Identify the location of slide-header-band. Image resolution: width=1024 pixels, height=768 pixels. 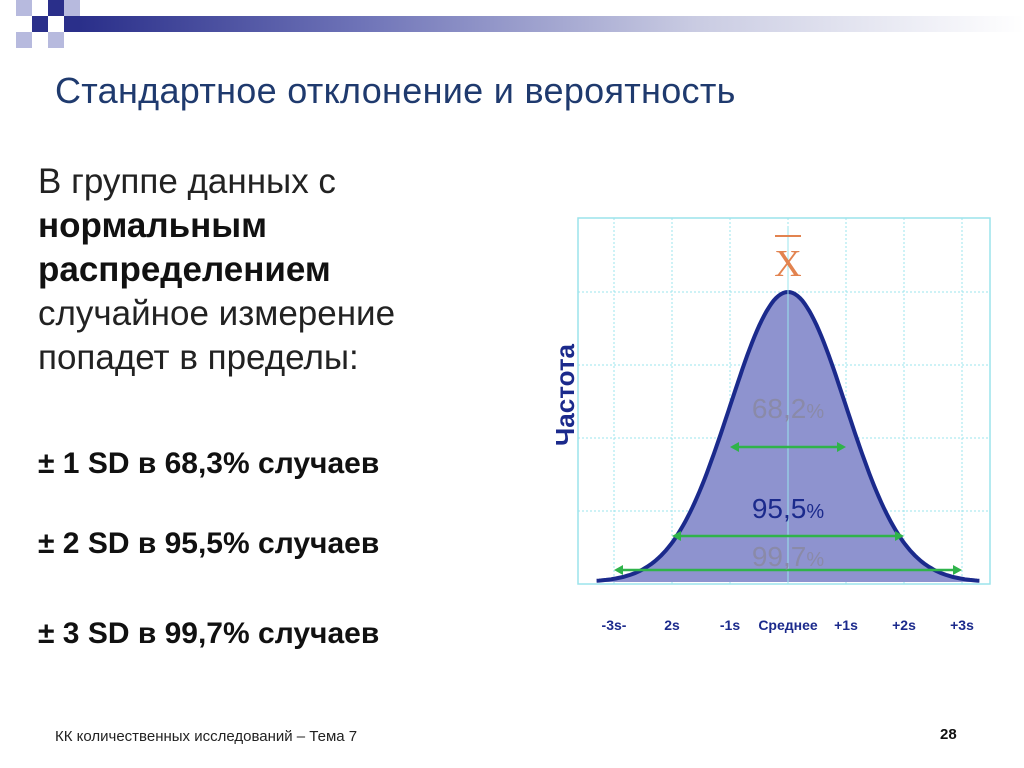
(512, 24).